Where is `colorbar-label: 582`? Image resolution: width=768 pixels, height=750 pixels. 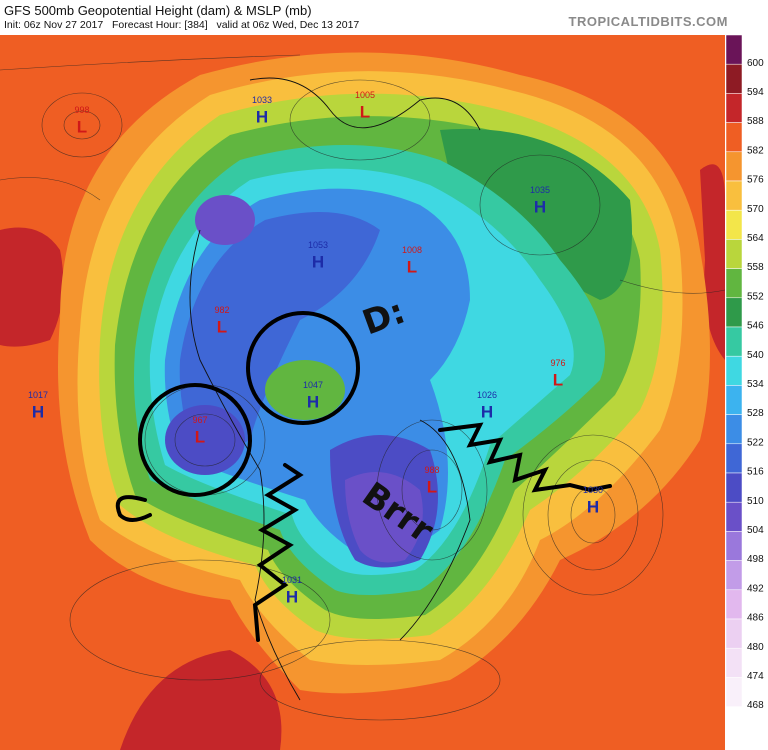 colorbar-label: 582 is located at coordinates (755, 150).